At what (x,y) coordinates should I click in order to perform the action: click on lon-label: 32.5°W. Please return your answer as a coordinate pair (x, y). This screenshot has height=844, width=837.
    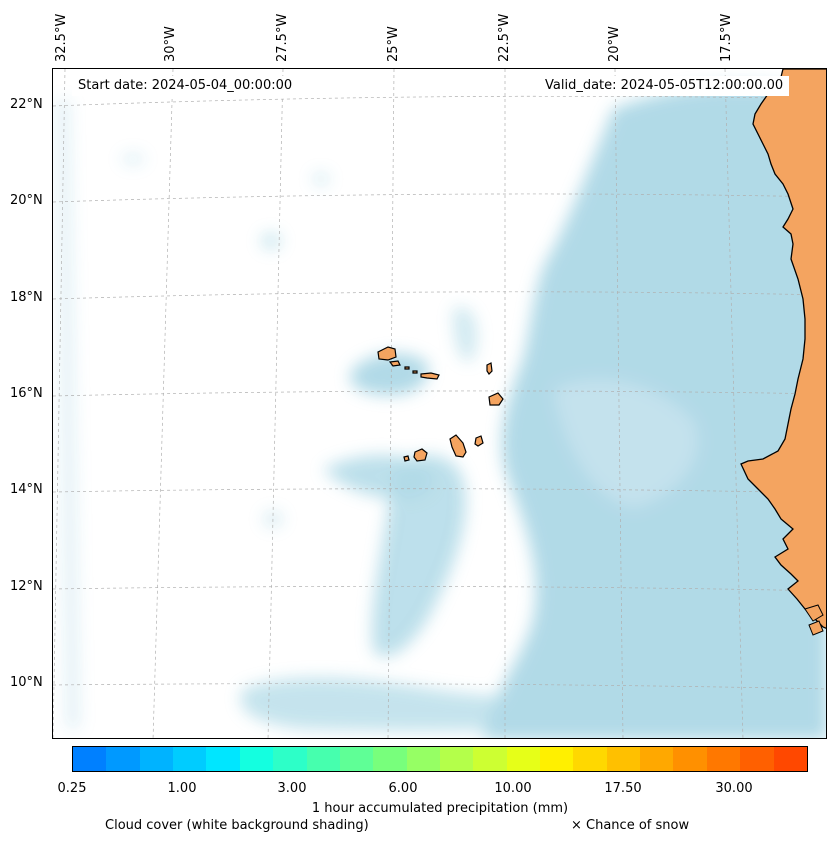
    Looking at the image, I should click on (61, 37).